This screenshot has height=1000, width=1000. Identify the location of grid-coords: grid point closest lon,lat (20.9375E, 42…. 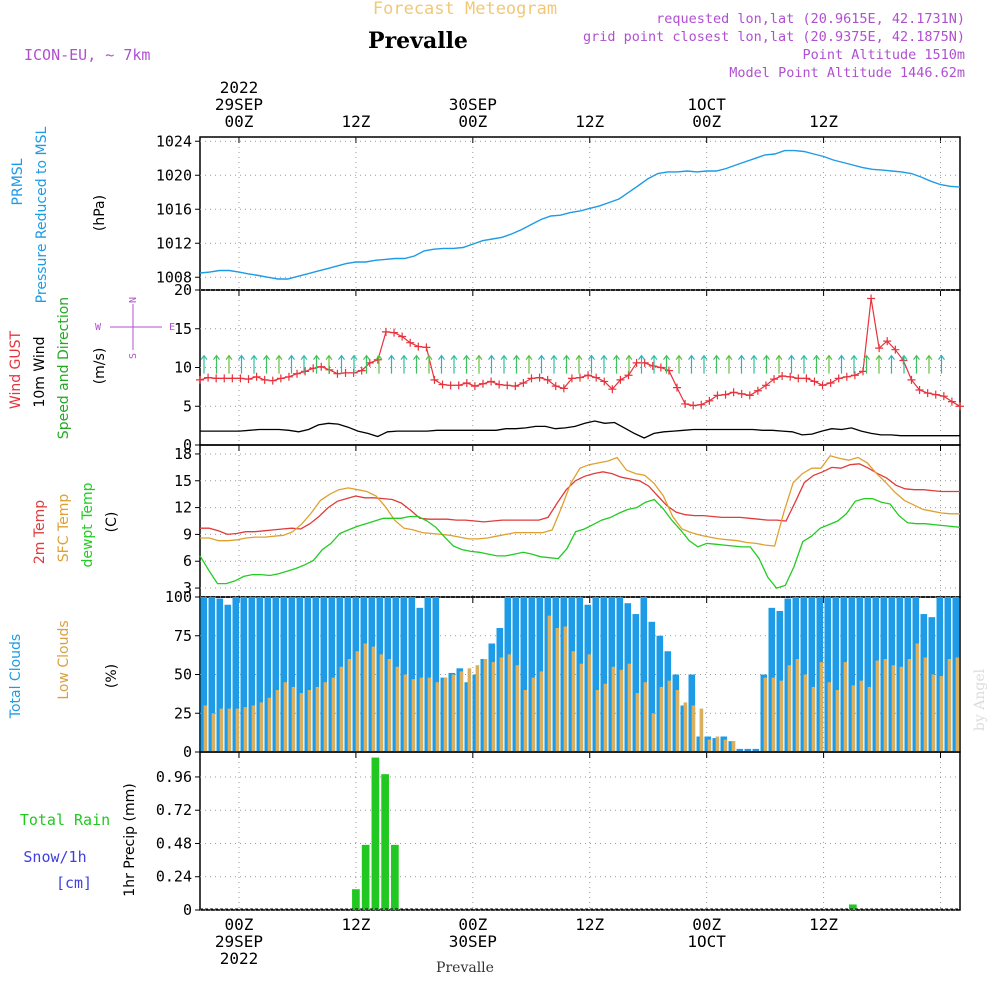
(774, 37).